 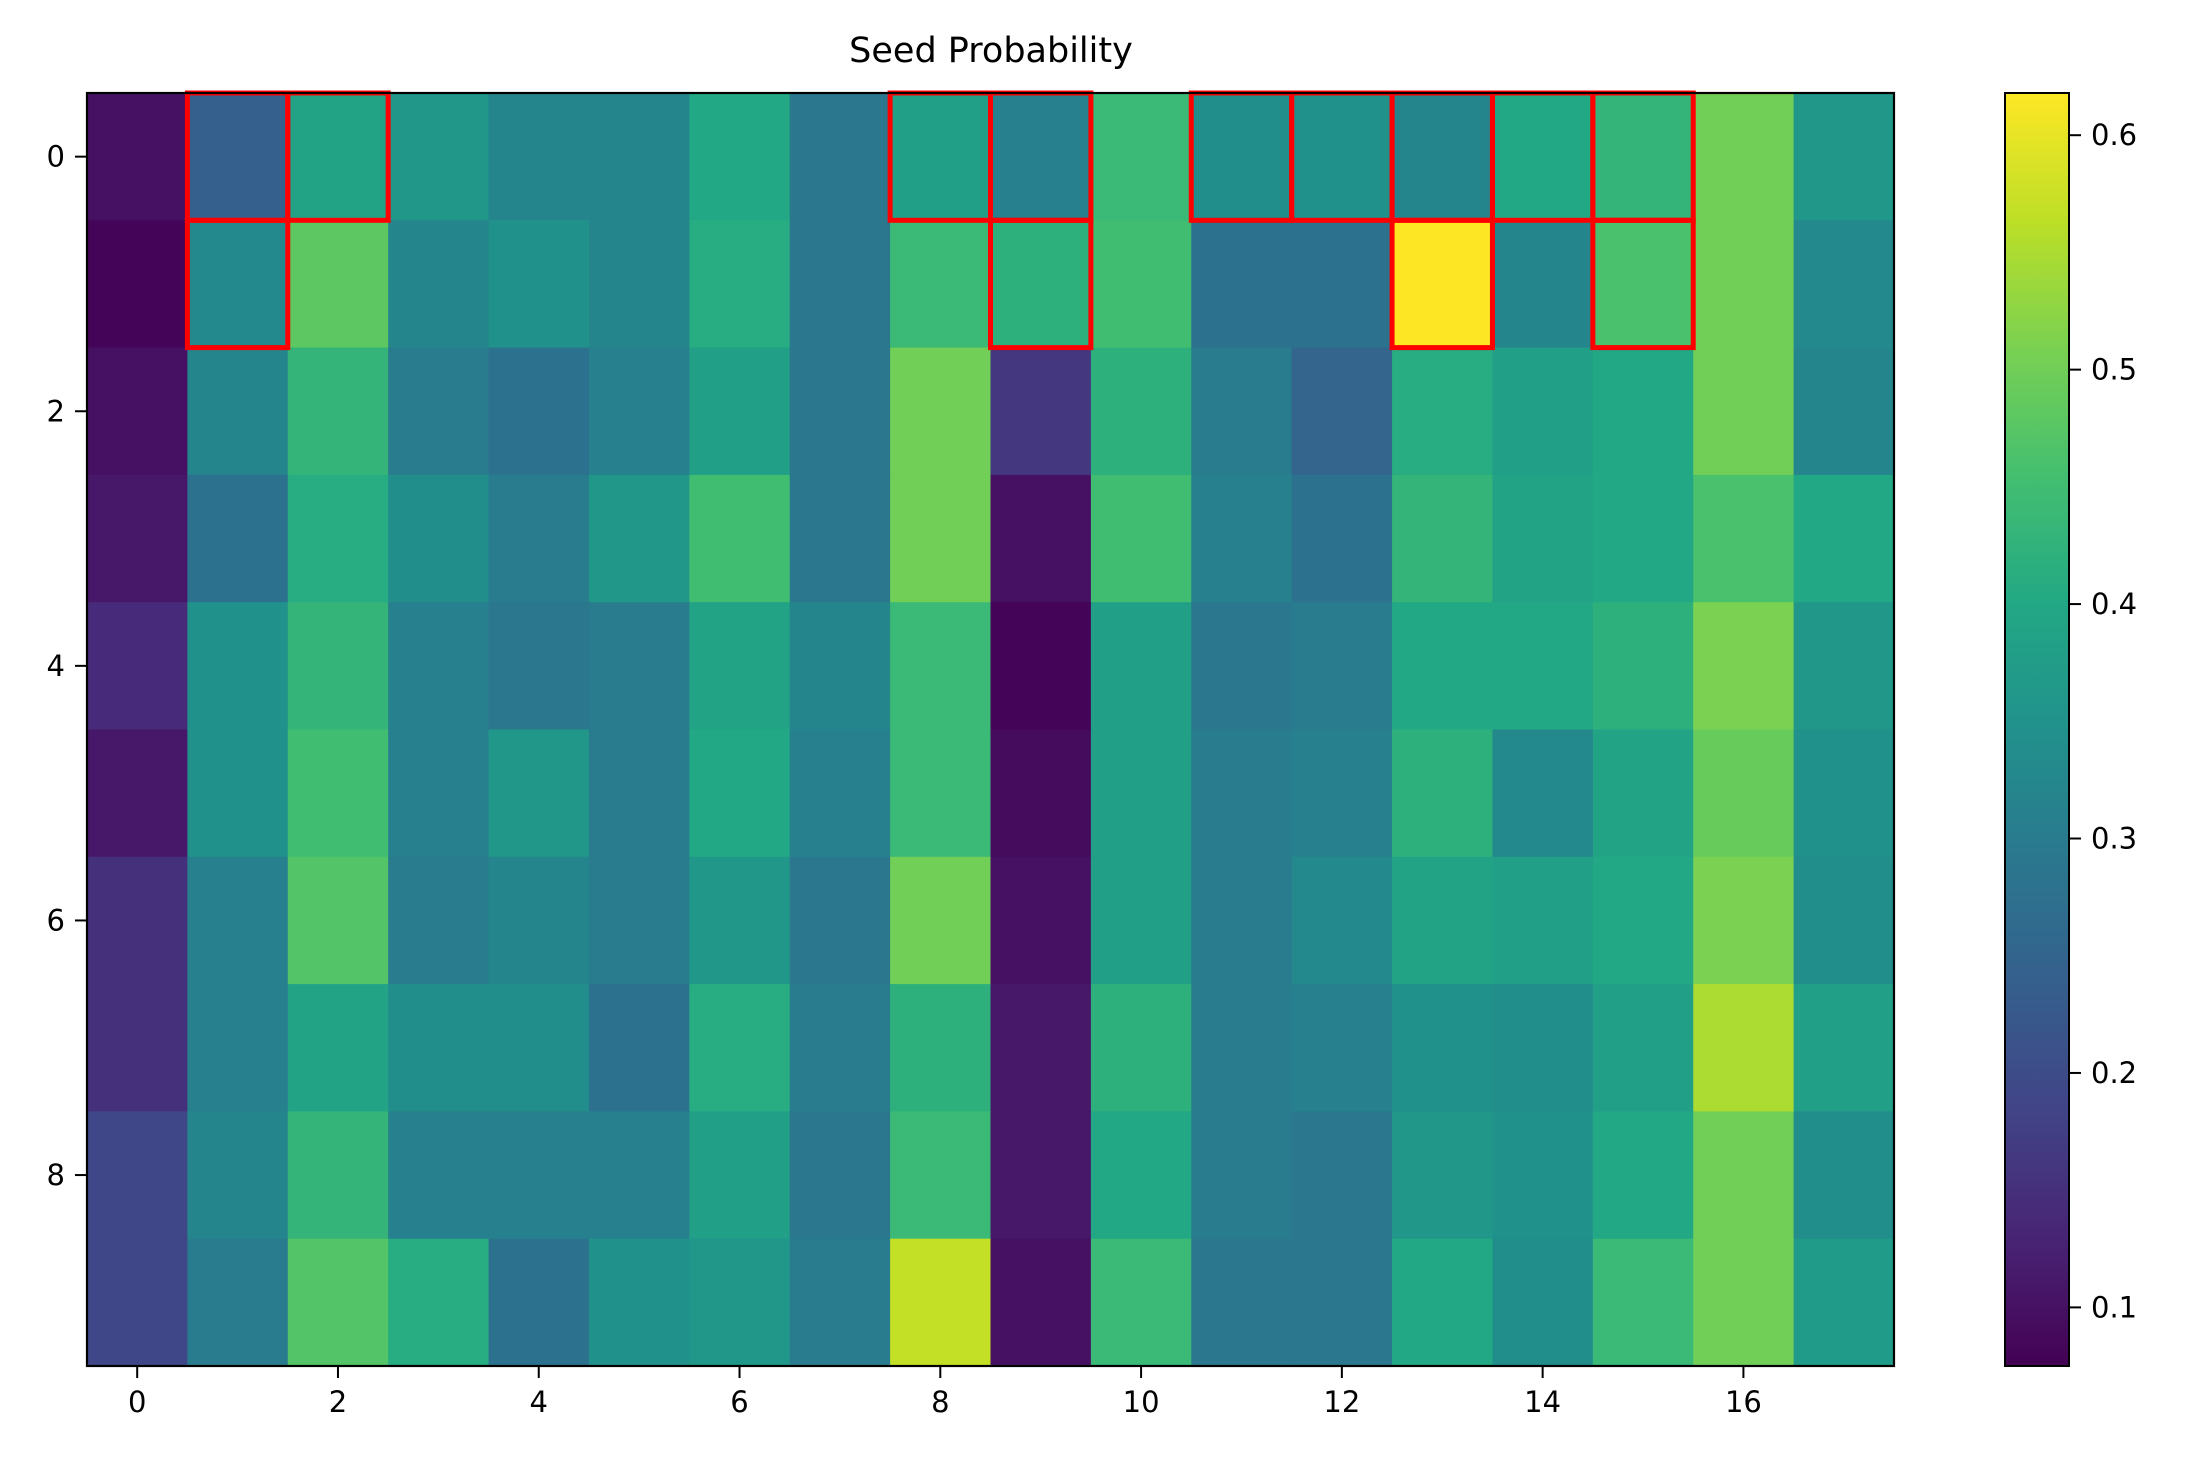 What do you see at coordinates (1542, 1402) in the screenshot?
I see `x-tick-label: 14` at bounding box center [1542, 1402].